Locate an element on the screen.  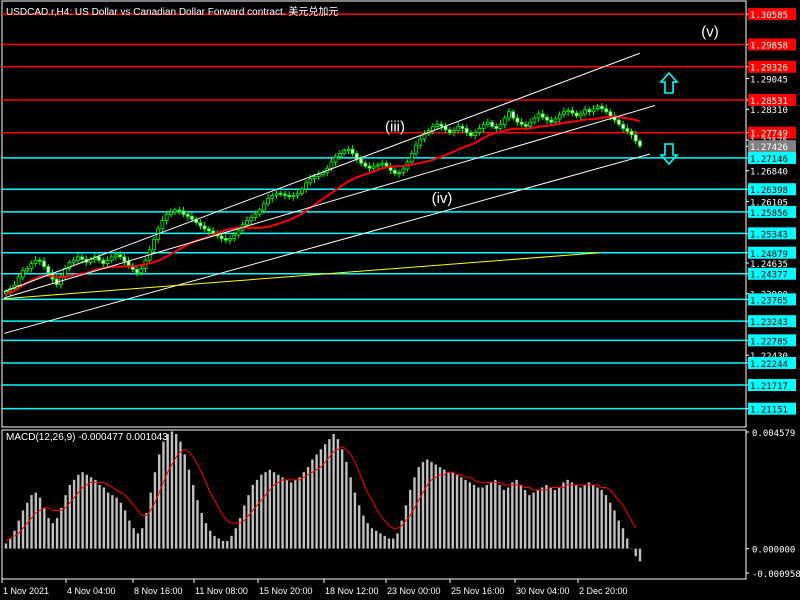
price-tick-label: 1.22244 is located at coordinates (769, 365).